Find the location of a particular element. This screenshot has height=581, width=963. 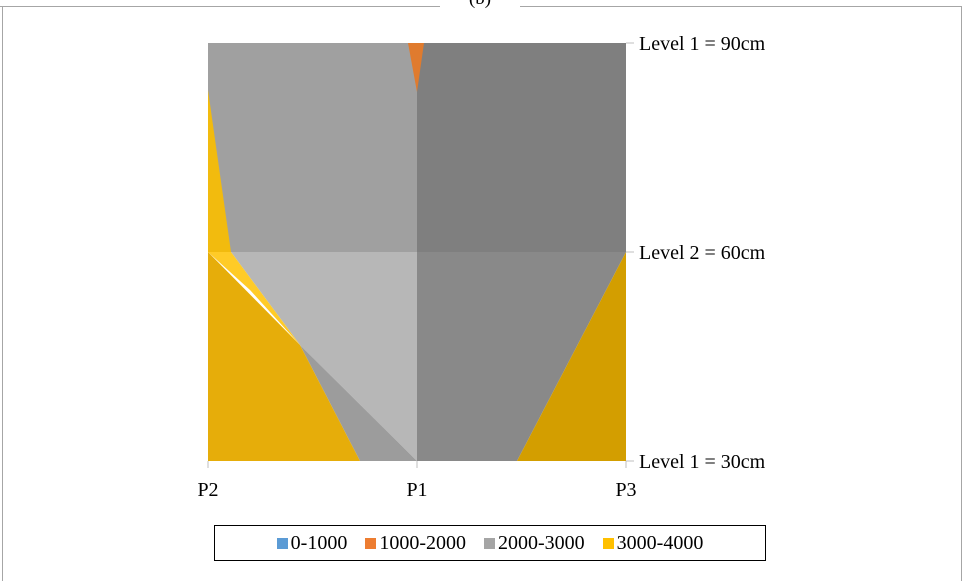

legend-item-3: 3000-4000 is located at coordinates (653, 543).